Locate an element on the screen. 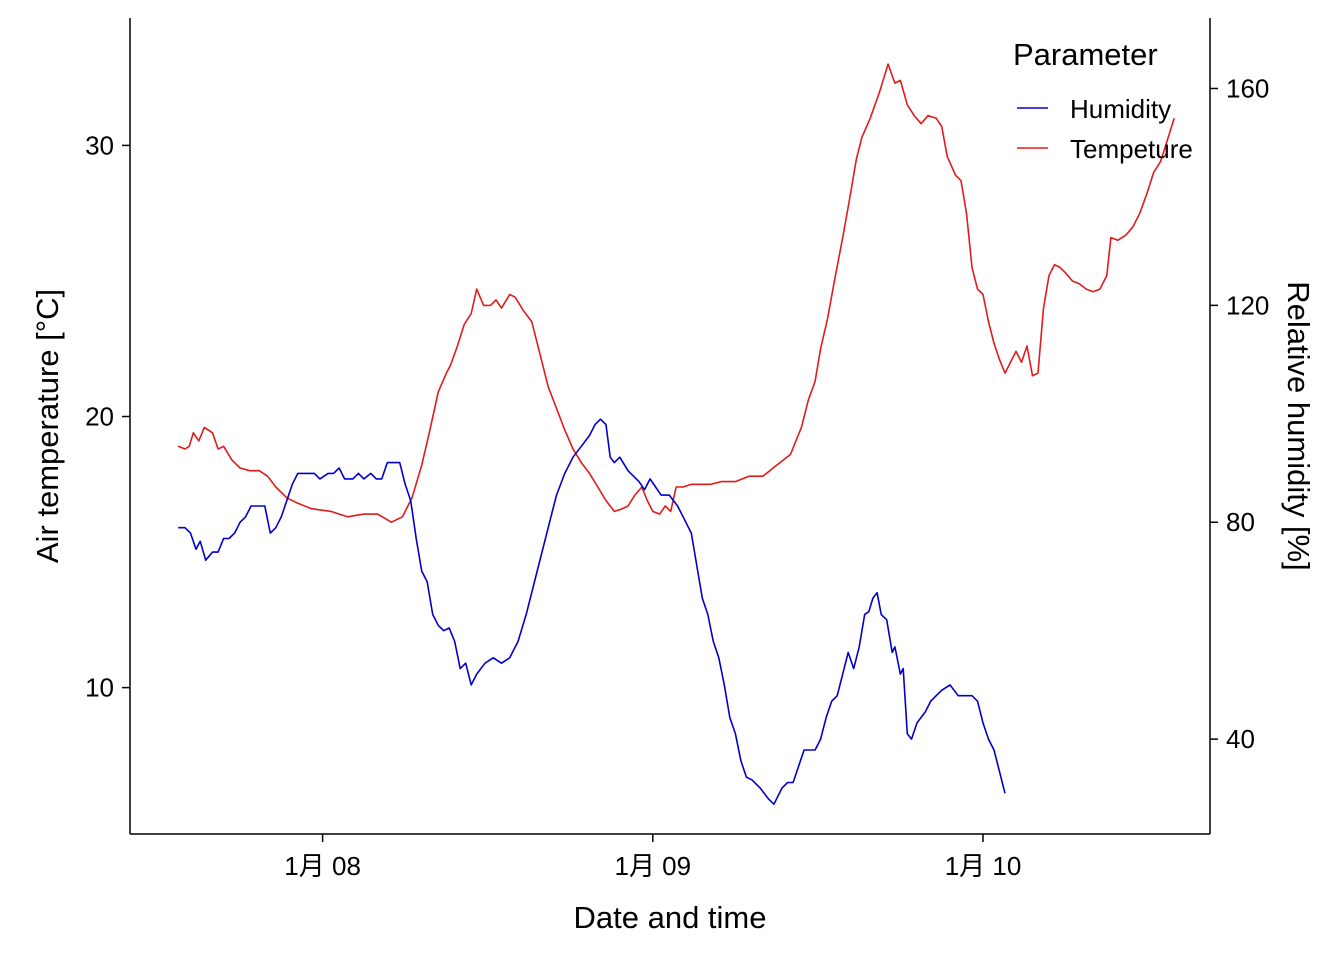 This screenshot has width=1344, height=960. legend: Parameter Humidity Tempeture is located at coordinates (1103, 100).